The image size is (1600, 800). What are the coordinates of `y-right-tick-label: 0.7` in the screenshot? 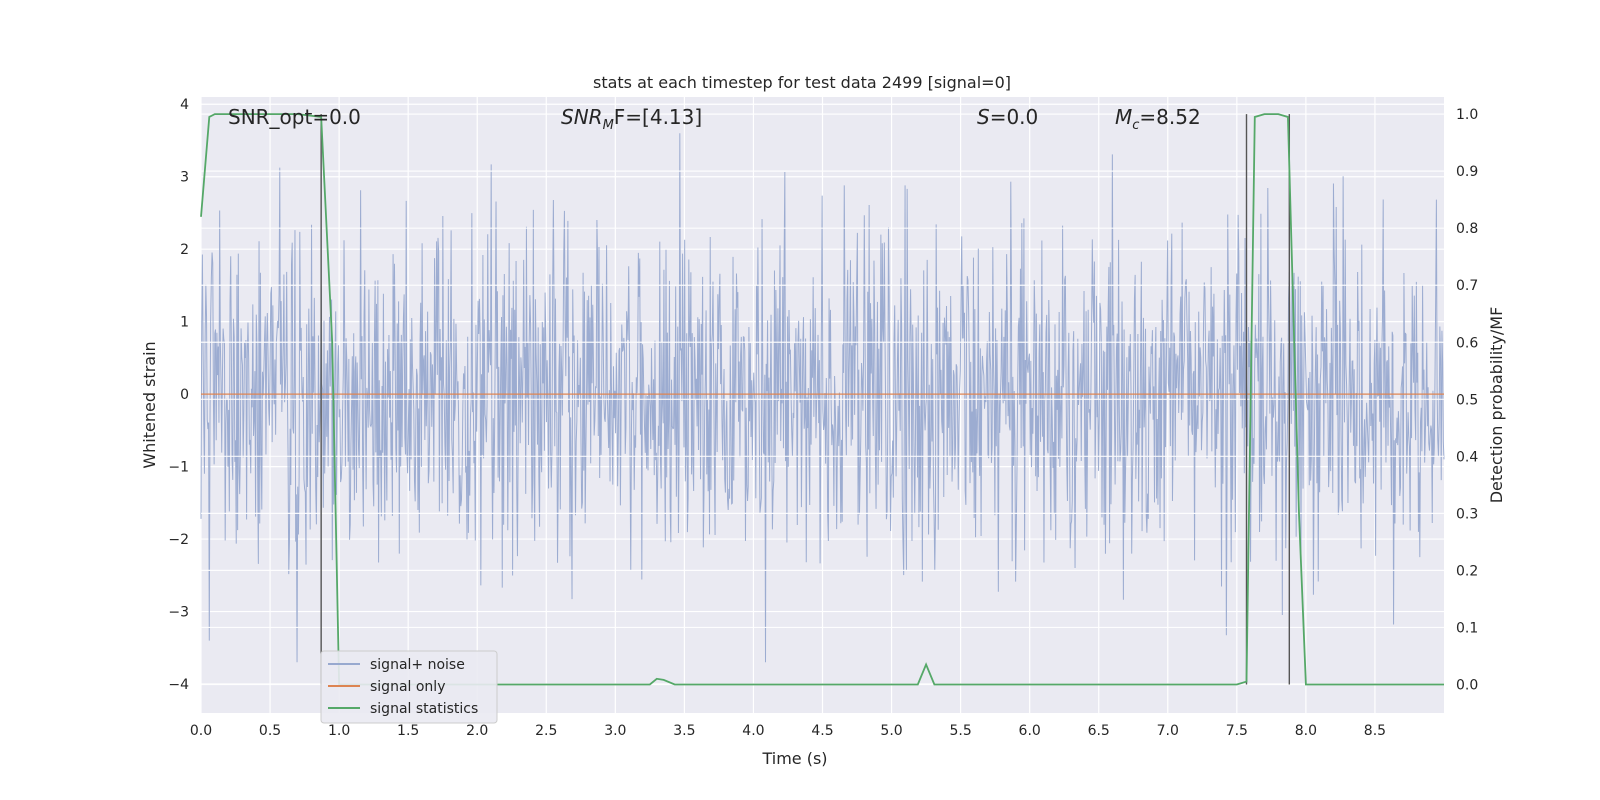 It's located at (1467, 286).